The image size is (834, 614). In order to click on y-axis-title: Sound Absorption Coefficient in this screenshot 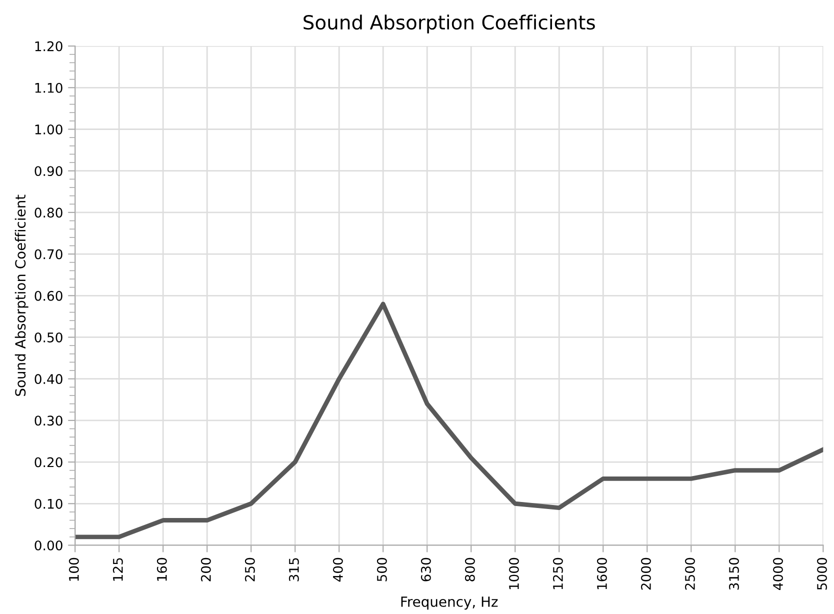, I will do `click(21, 295)`.